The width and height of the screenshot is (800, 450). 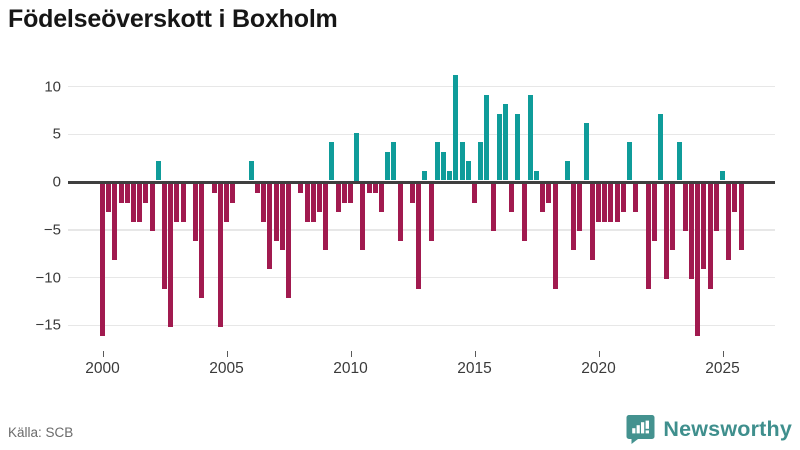 I want to click on bar-2013Q4, so click(x=443, y=166).